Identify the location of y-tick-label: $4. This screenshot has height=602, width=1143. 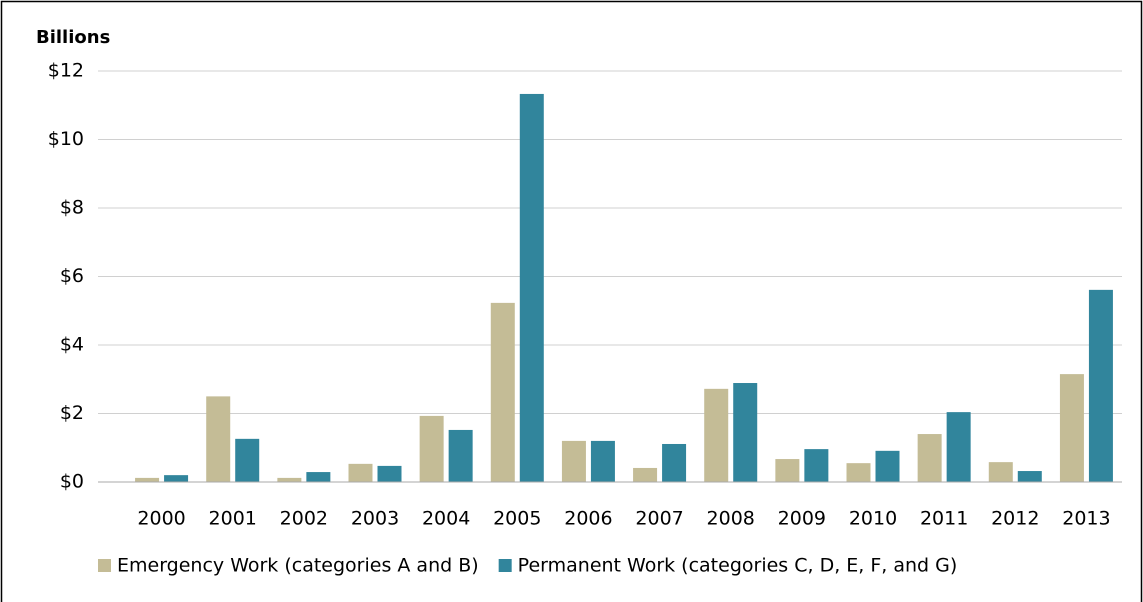
(72, 345).